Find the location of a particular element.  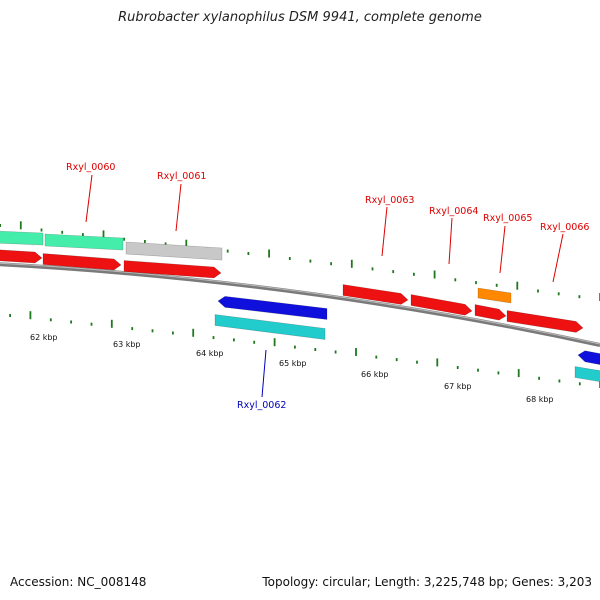

cds-blue-b-outline is located at coordinates (588, 357).